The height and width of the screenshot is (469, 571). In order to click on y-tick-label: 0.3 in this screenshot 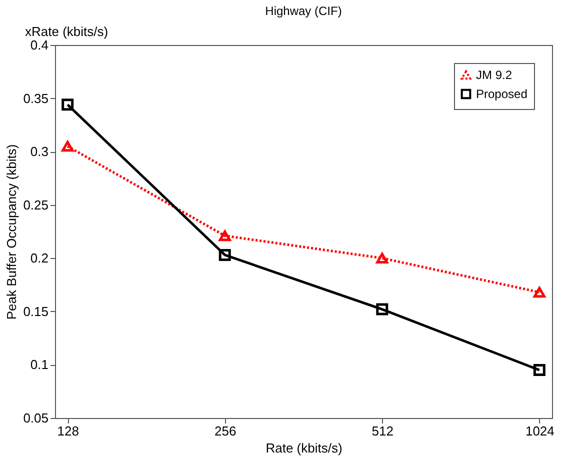, I will do `click(39, 152)`.